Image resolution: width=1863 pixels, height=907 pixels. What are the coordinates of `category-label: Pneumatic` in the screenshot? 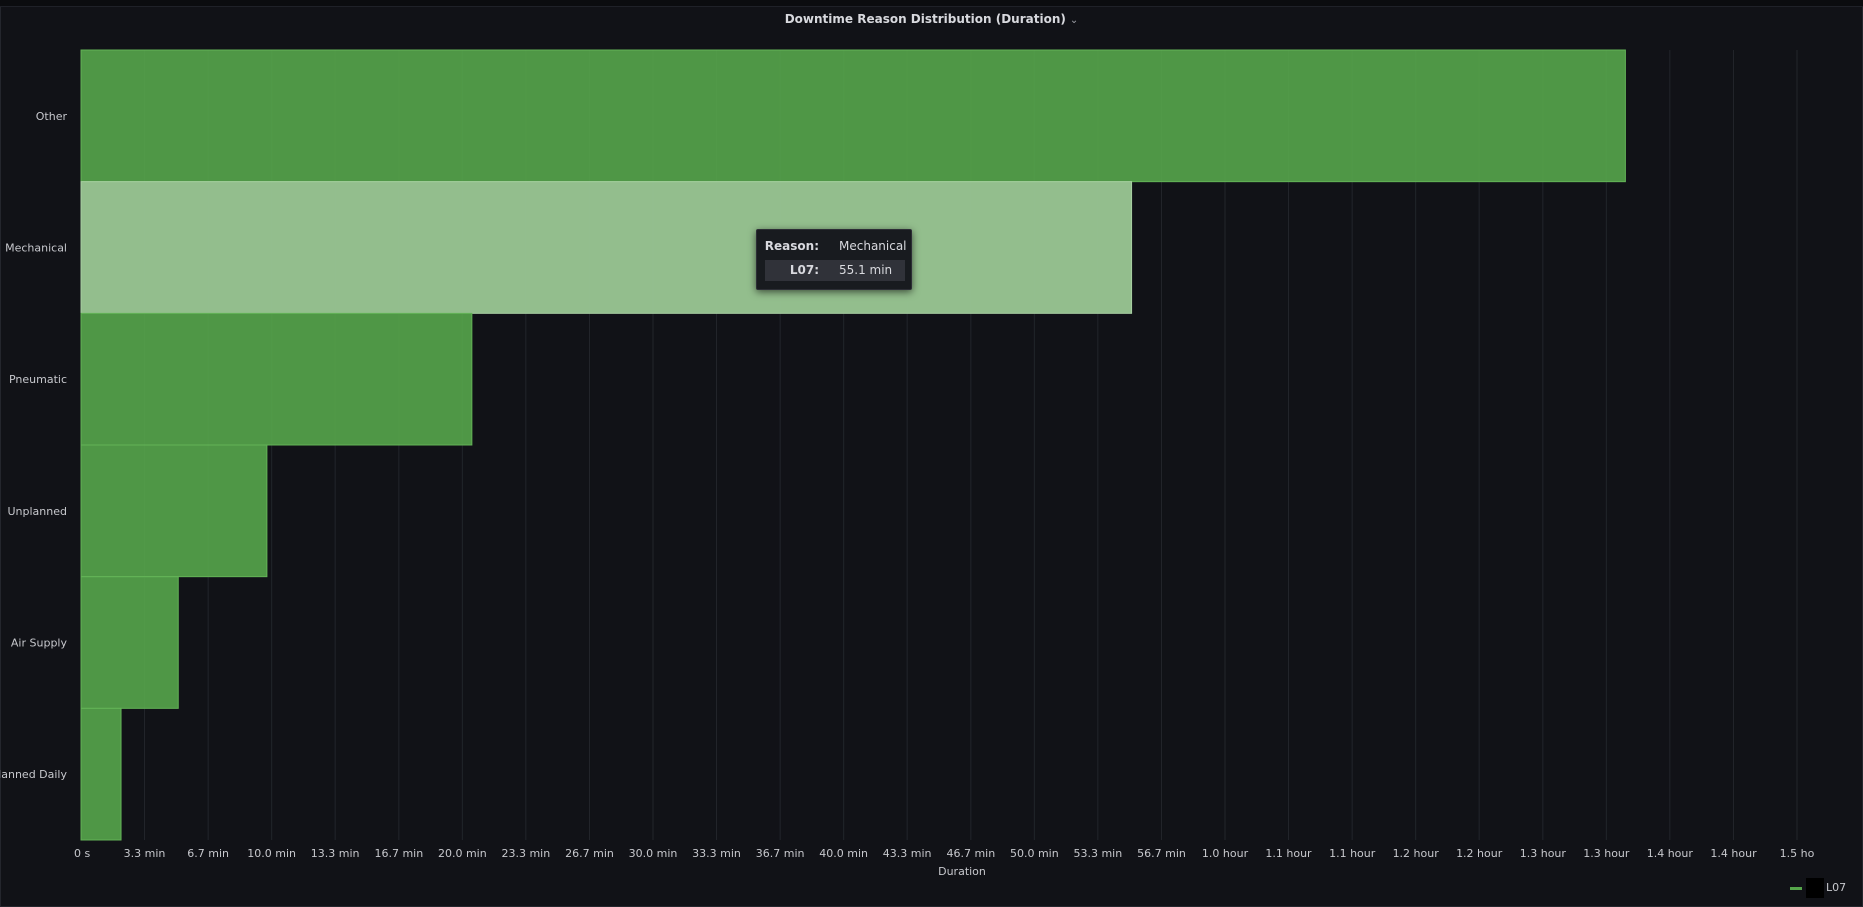 It's located at (38, 379).